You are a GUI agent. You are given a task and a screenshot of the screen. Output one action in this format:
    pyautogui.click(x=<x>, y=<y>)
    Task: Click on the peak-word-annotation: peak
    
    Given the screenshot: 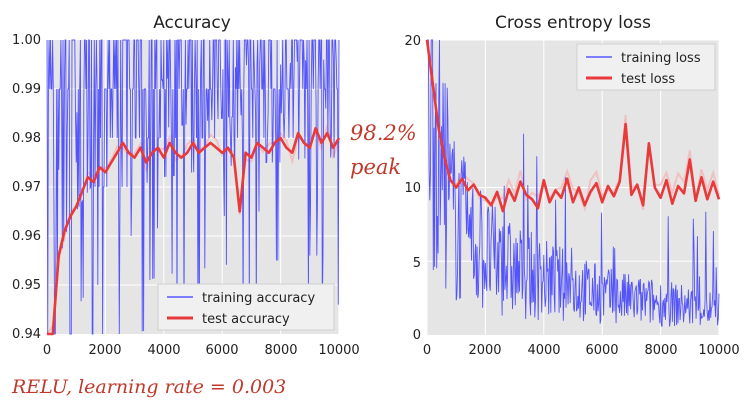 What is the action you would take?
    pyautogui.click(x=375, y=167)
    